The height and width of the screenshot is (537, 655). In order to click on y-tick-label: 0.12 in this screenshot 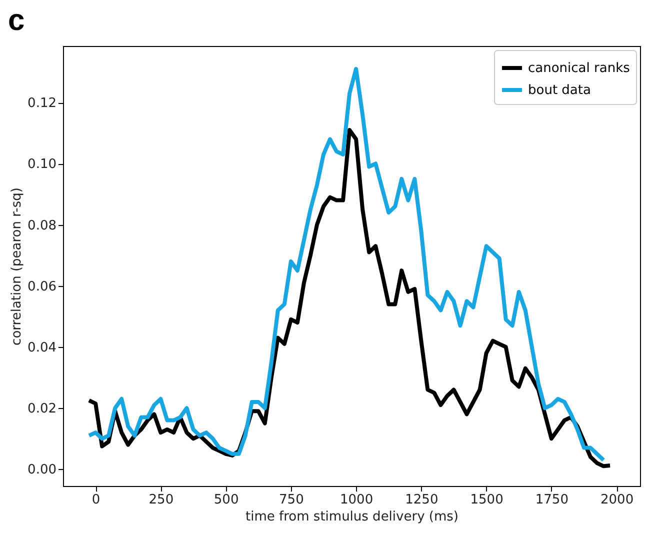, I will do `click(42, 104)`.